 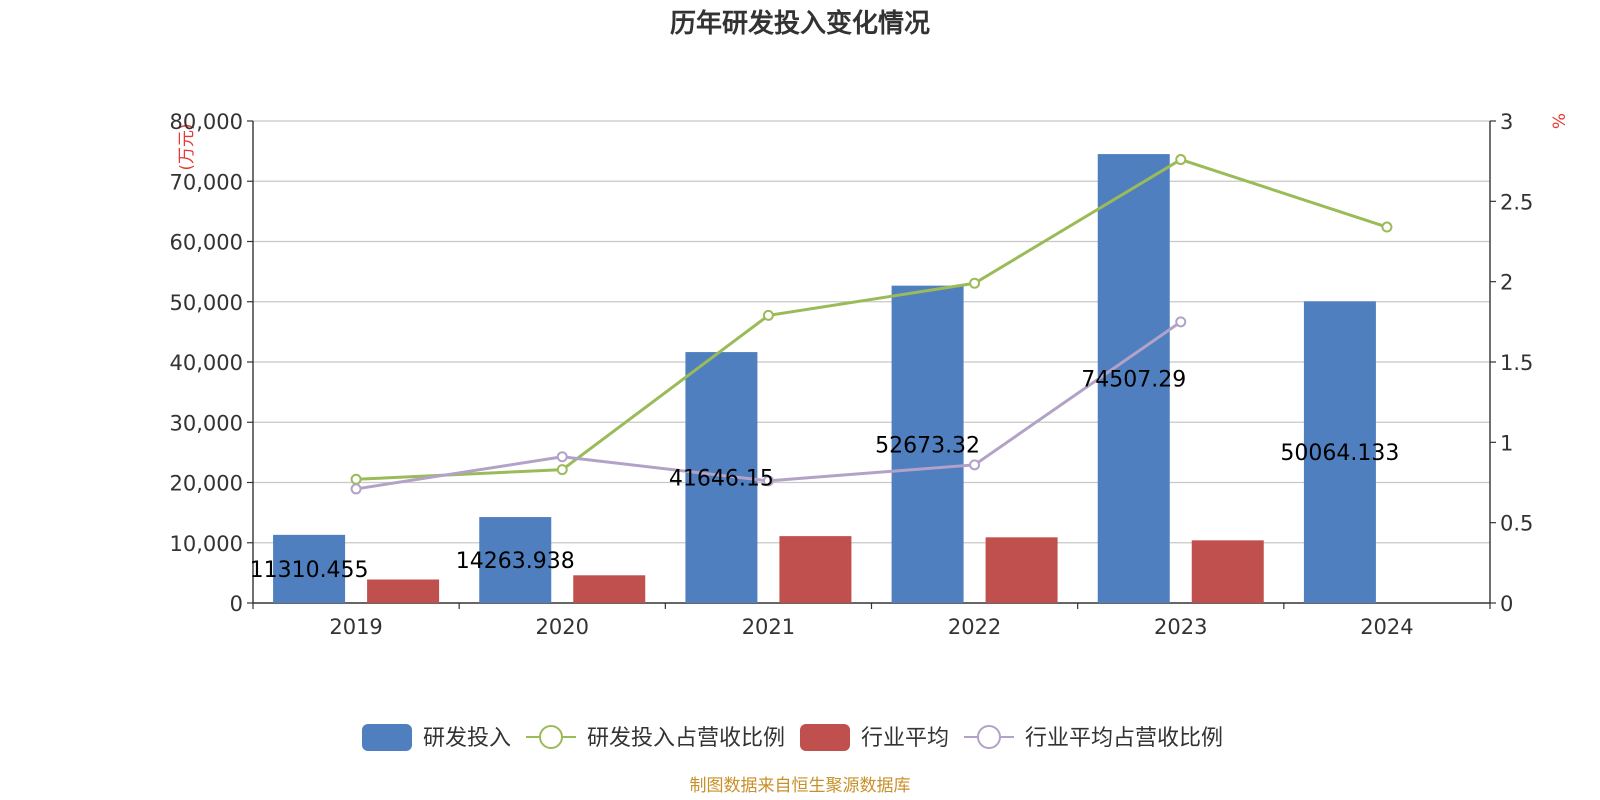 What do you see at coordinates (1516, 363) in the screenshot?
I see `right-tick-label: 1.5` at bounding box center [1516, 363].